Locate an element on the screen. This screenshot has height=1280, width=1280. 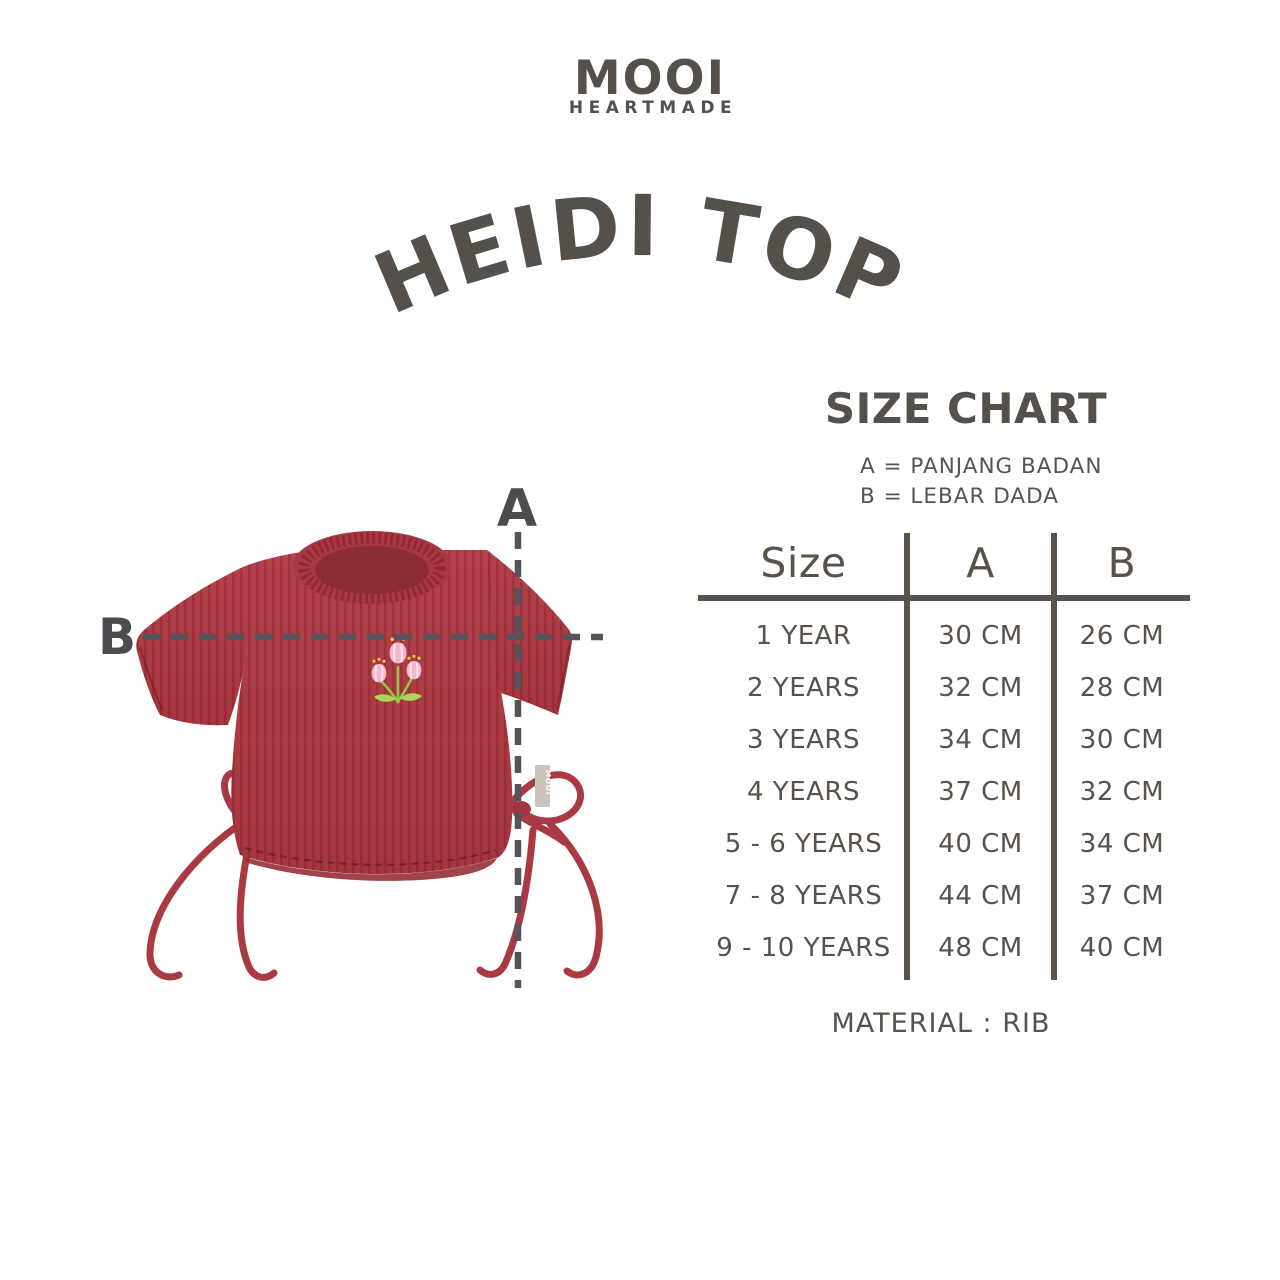
brand-tag: MOOI is located at coordinates (543, 786).